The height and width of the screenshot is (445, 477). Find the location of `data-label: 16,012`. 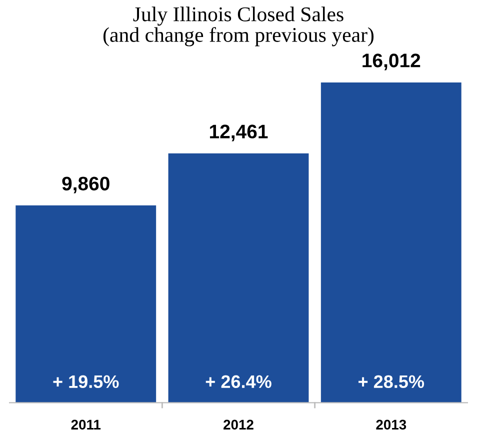

data-label: 16,012 is located at coordinates (391, 62).